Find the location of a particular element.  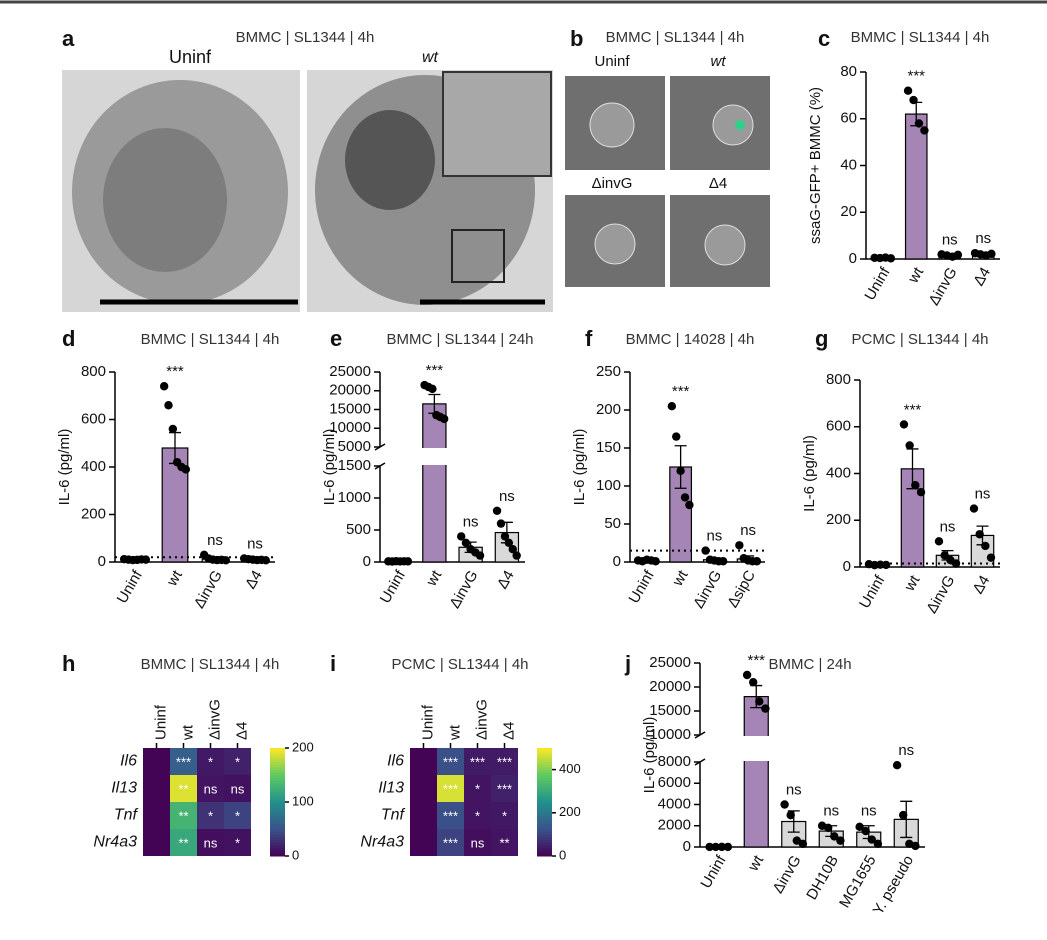

image-label: Uninf is located at coordinates (612, 61).